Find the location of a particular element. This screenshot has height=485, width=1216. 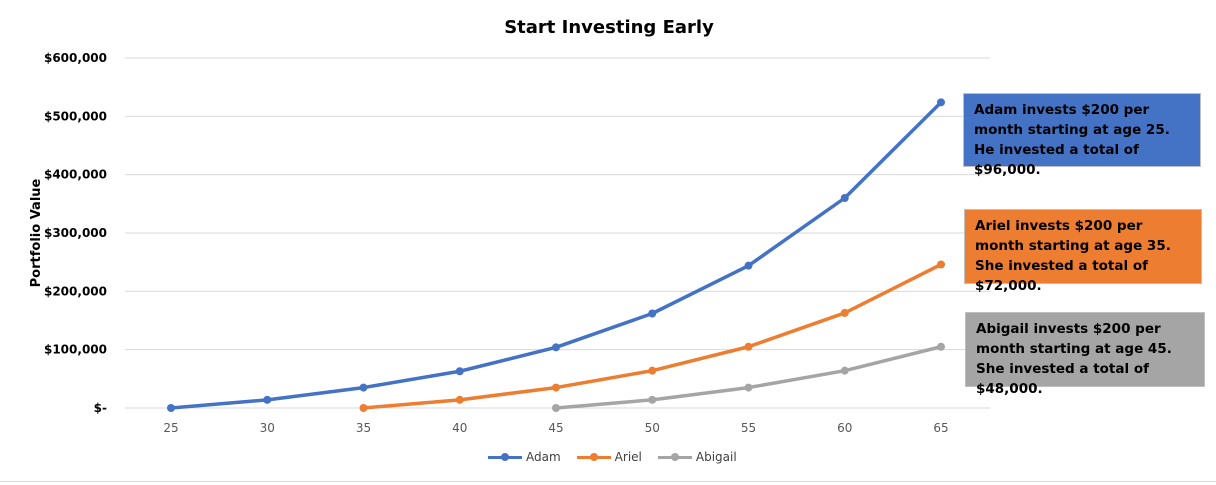

y-tick-label: $400,000 is located at coordinates (75, 175).